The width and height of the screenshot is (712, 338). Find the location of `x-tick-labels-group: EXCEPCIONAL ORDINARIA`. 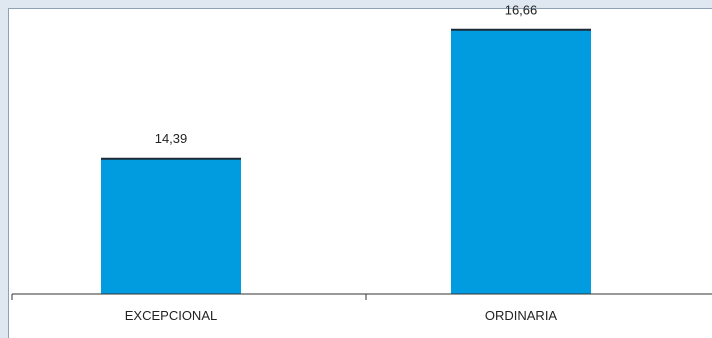

x-tick-labels-group: EXCEPCIONAL ORDINARIA is located at coordinates (341, 315).